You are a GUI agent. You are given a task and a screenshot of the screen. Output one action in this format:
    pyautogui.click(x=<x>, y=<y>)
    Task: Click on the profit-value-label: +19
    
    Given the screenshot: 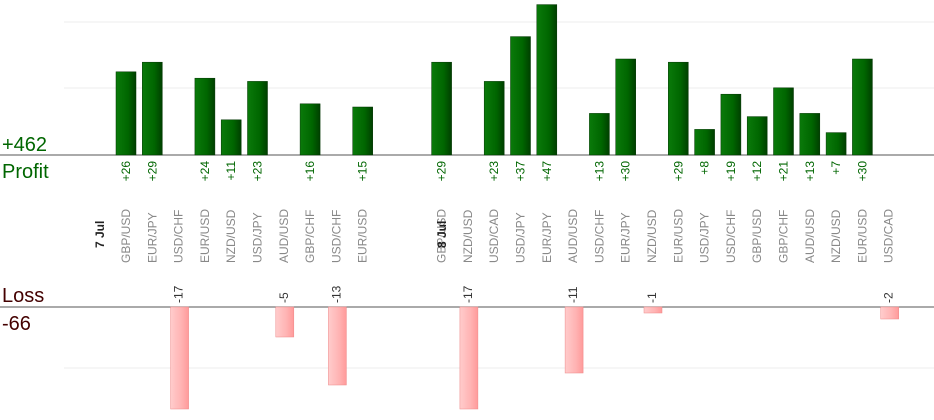 What is the action you would take?
    pyautogui.click(x=731, y=171)
    